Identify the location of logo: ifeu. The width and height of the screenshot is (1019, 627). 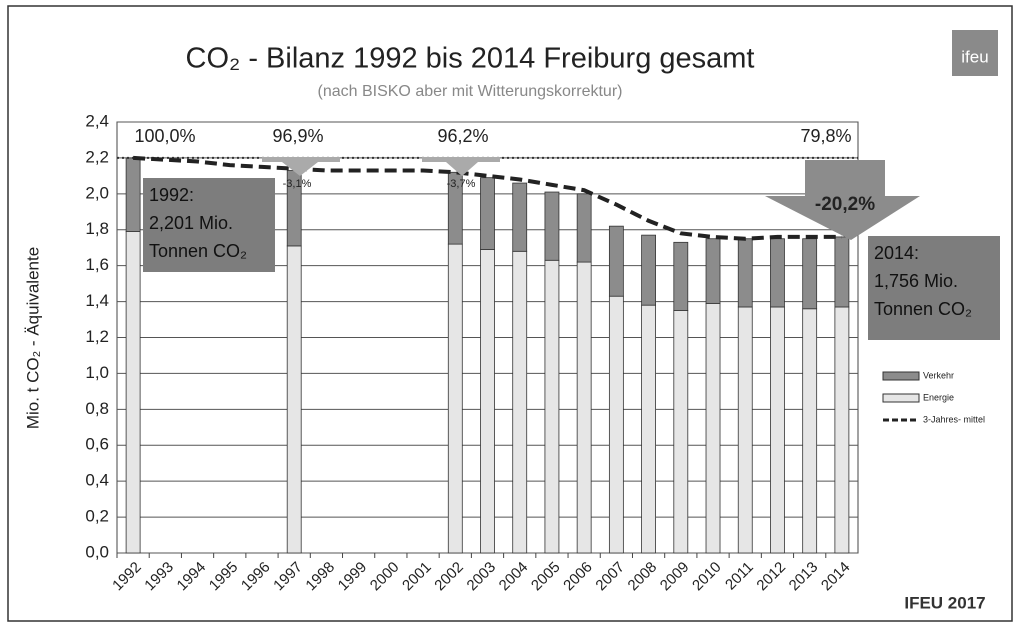
(974, 56).